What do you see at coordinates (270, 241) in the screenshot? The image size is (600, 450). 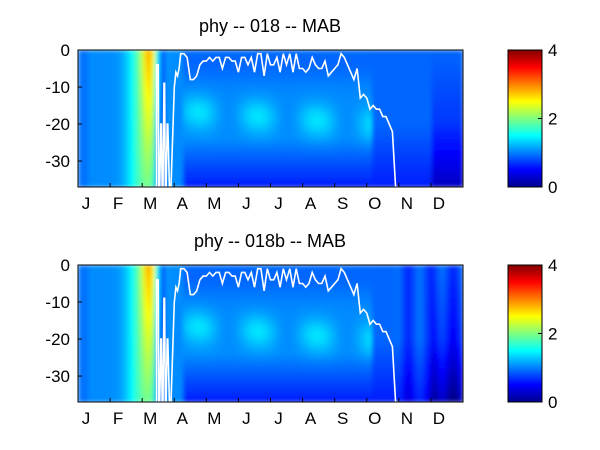 I see `chart-title: phy -- 018b -- MAB` at bounding box center [270, 241].